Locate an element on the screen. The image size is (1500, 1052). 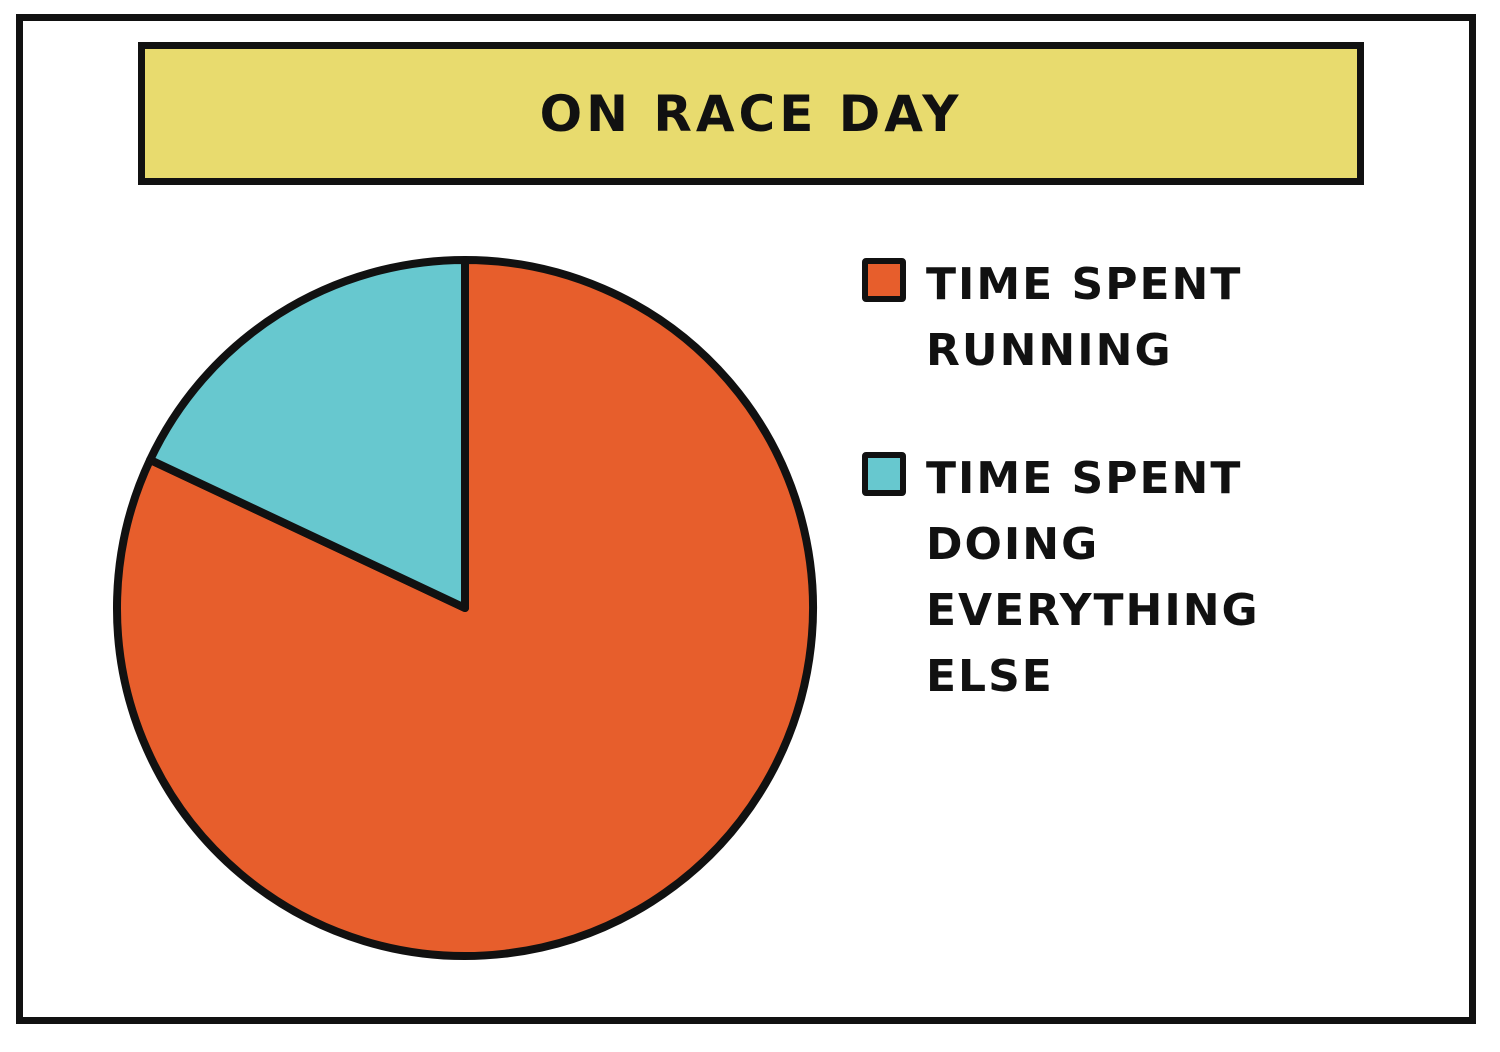
legend-label-everything-else: TIME SPENT DOING EVERYTHING ELSE is located at coordinates (1093, 577).